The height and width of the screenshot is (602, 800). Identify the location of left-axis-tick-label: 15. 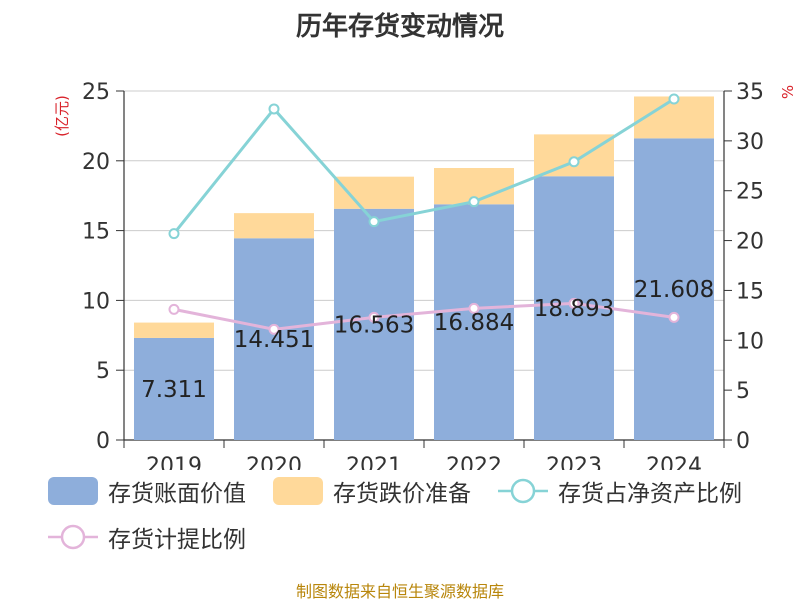
(96, 232).